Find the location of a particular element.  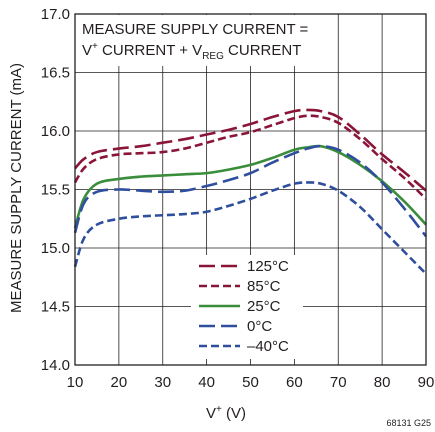

x-tick-label: 50 is located at coordinates (250, 382).